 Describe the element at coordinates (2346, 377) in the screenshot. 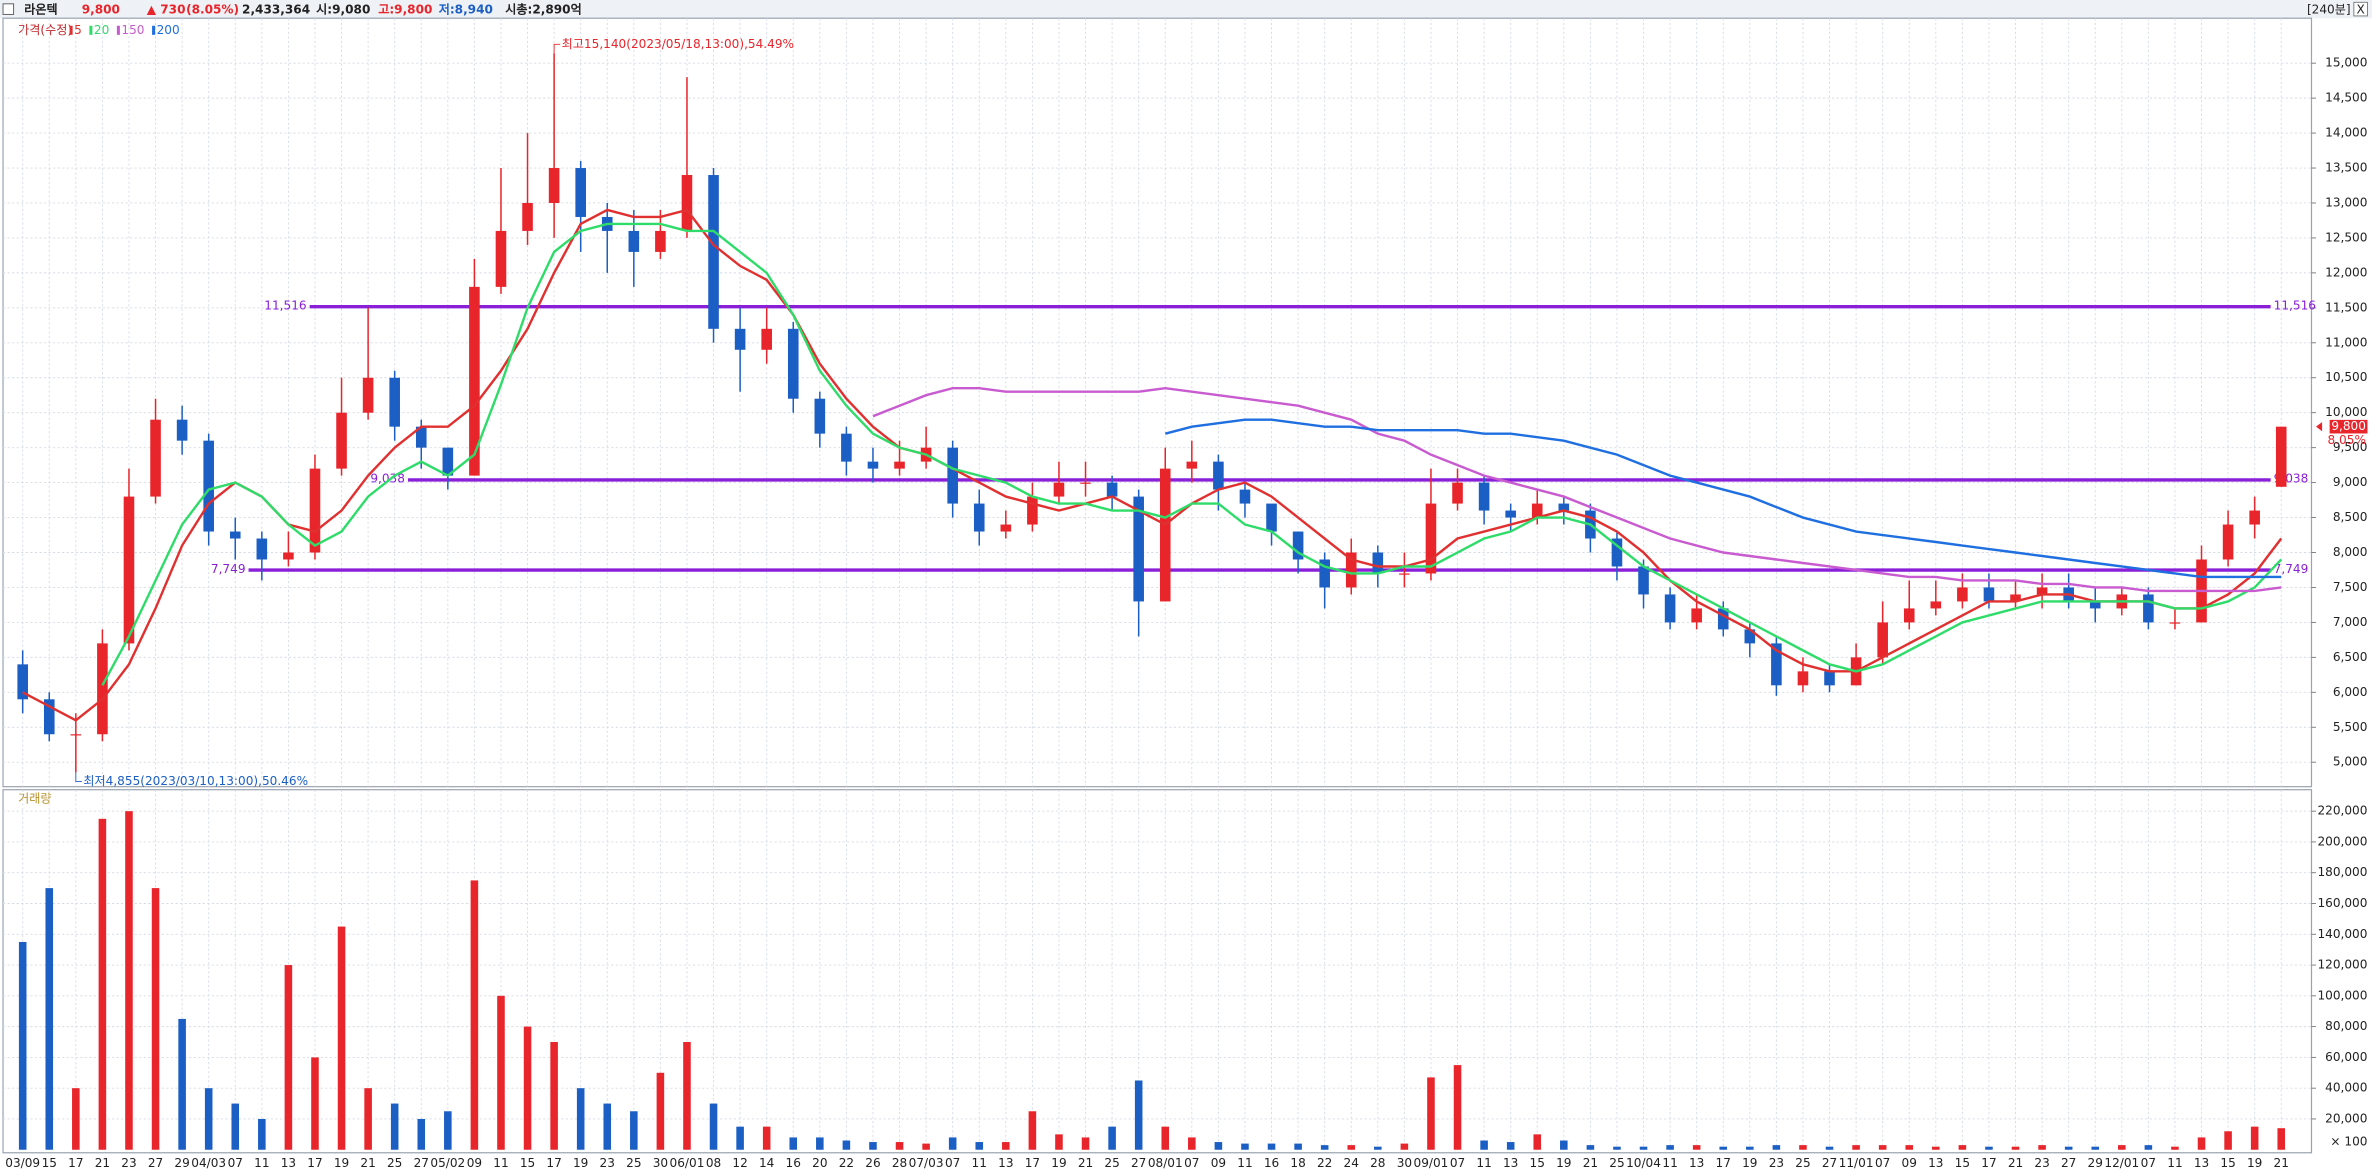

I see `y-tick-label: 10,500` at that location.